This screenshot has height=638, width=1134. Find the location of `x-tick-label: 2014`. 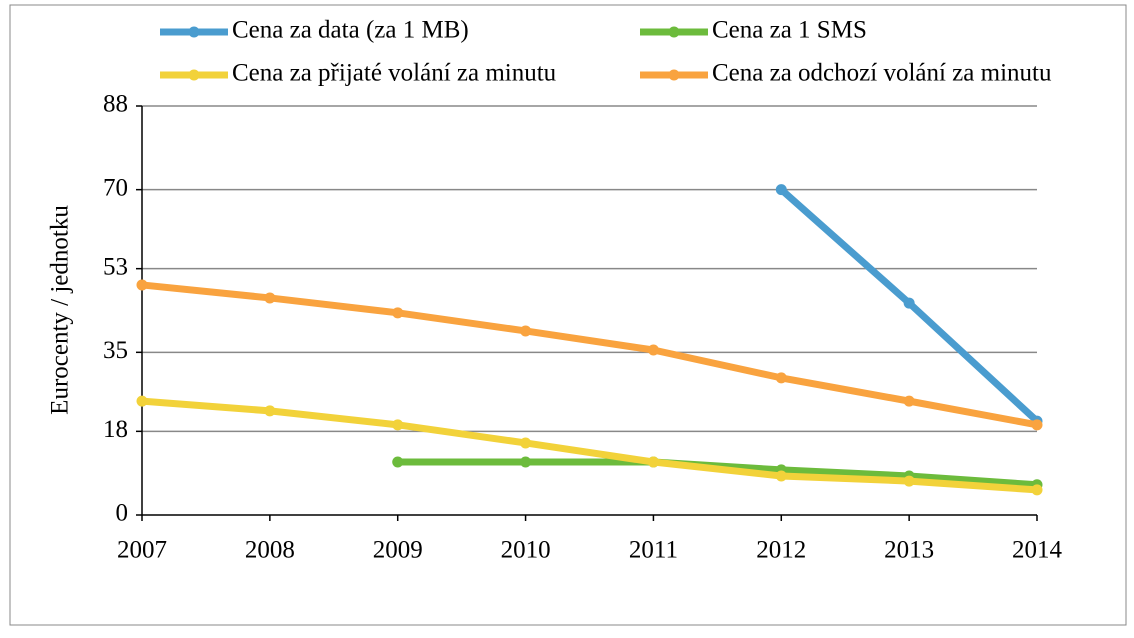

x-tick-label: 2014 is located at coordinates (1037, 550).